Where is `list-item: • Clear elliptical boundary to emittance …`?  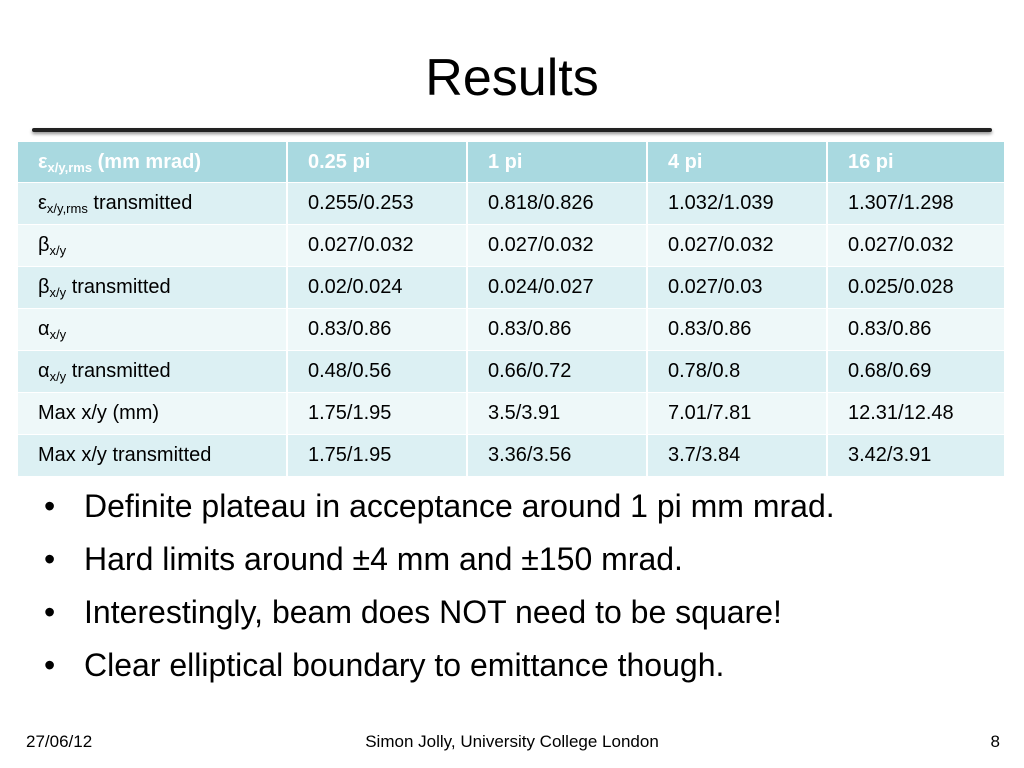
list-item: • Clear elliptical boundary to emittance … is located at coordinates (437, 665).